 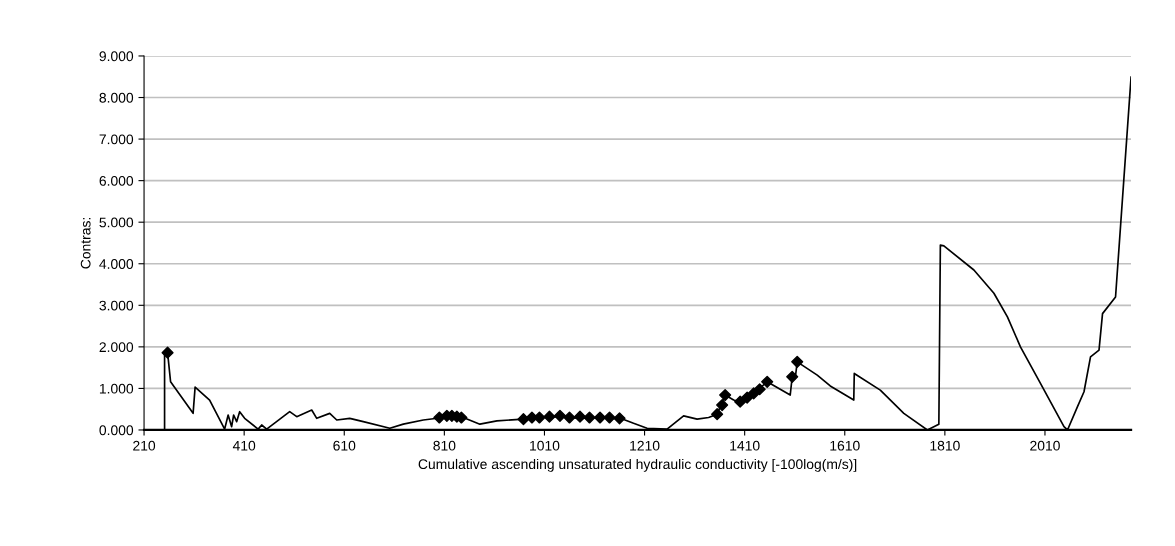 I want to click on y-tick-label: 1.000, so click(x=116, y=388).